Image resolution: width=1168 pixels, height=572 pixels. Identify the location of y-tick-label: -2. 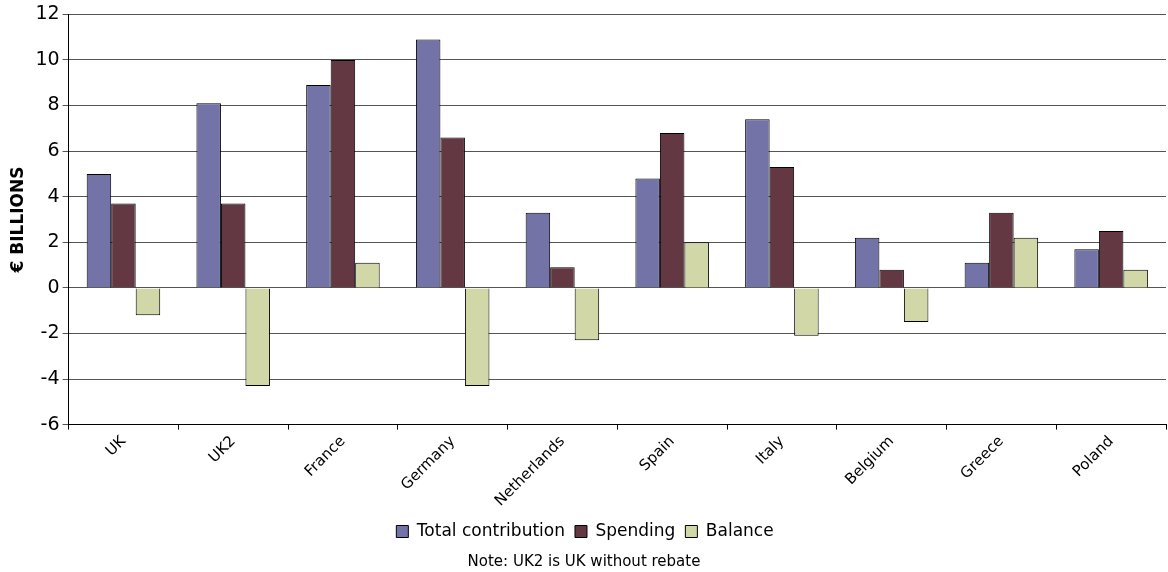
(50, 331).